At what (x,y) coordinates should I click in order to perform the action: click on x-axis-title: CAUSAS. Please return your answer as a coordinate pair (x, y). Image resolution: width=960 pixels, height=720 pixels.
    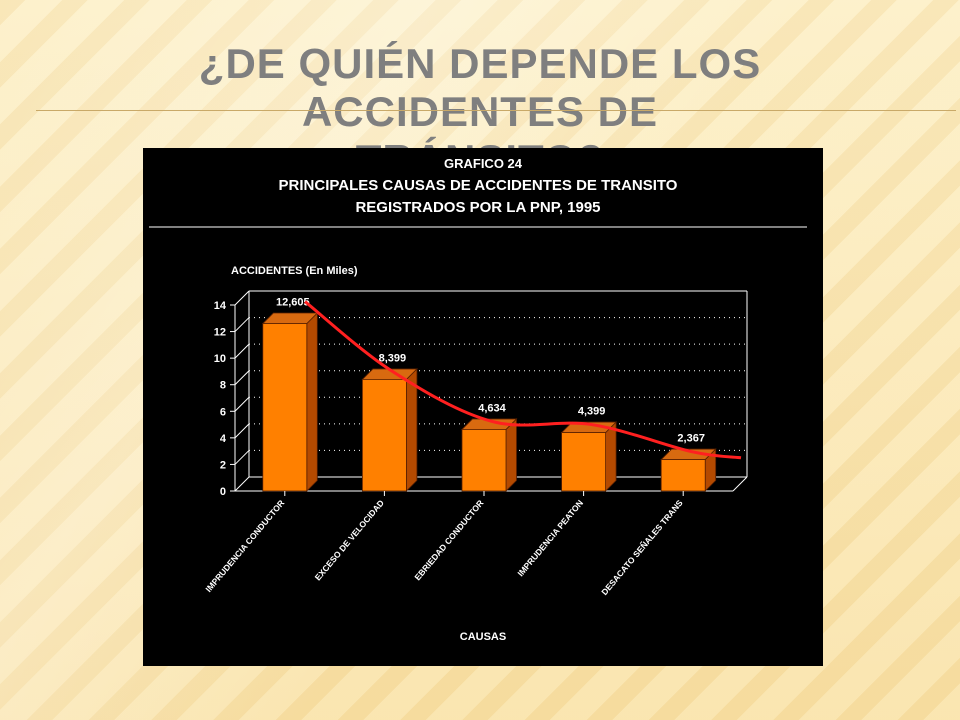
    Looking at the image, I should click on (483, 637).